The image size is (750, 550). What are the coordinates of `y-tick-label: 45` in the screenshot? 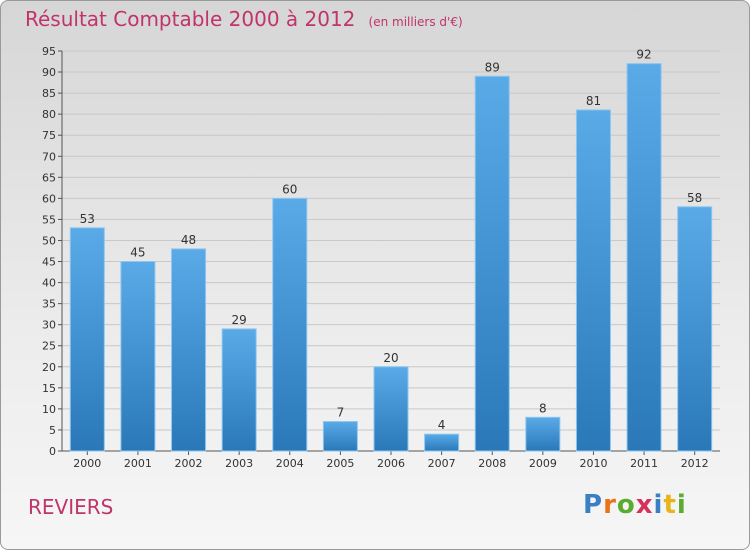 It's located at (49, 262).